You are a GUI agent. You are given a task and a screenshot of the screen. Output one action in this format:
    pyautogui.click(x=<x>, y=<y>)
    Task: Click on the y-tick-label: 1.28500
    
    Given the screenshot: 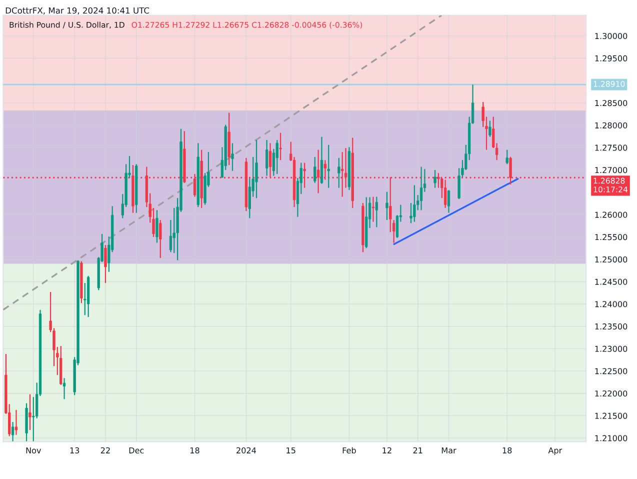 What is the action you would take?
    pyautogui.click(x=611, y=103)
    